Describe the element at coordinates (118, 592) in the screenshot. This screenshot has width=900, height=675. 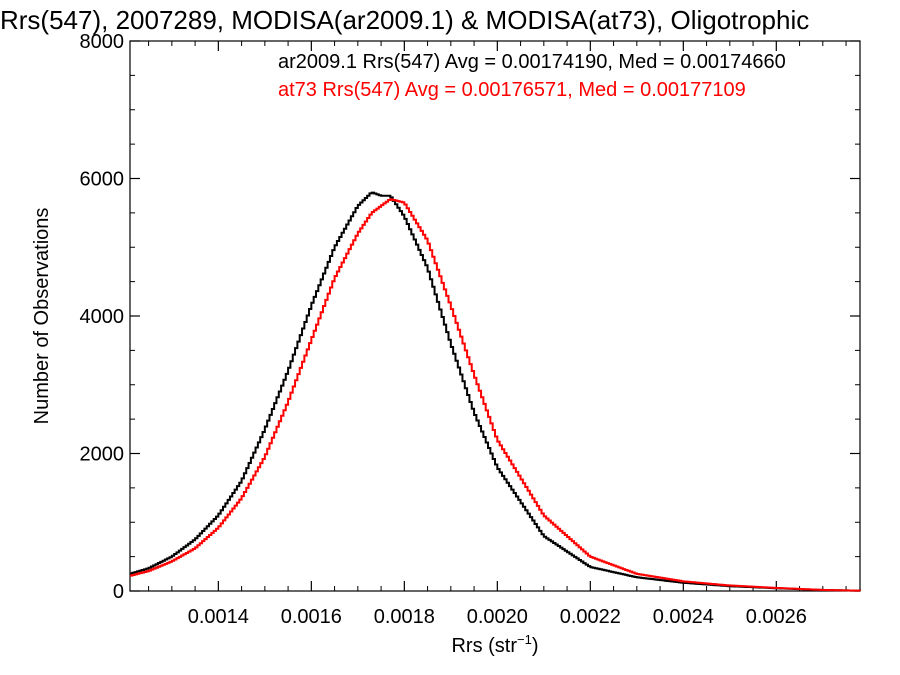
I see `y-tick-label: 0` at that location.